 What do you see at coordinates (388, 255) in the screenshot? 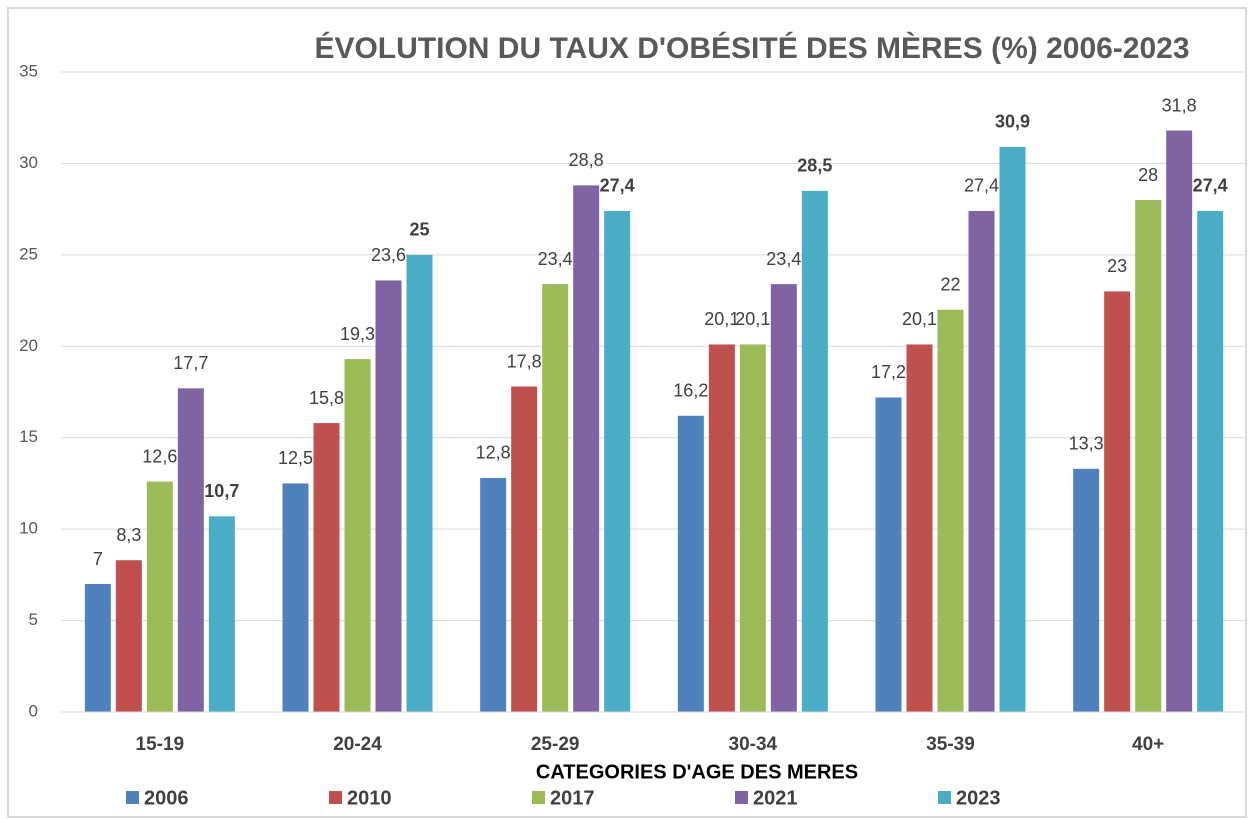
I see `data-label: 23,6` at bounding box center [388, 255].